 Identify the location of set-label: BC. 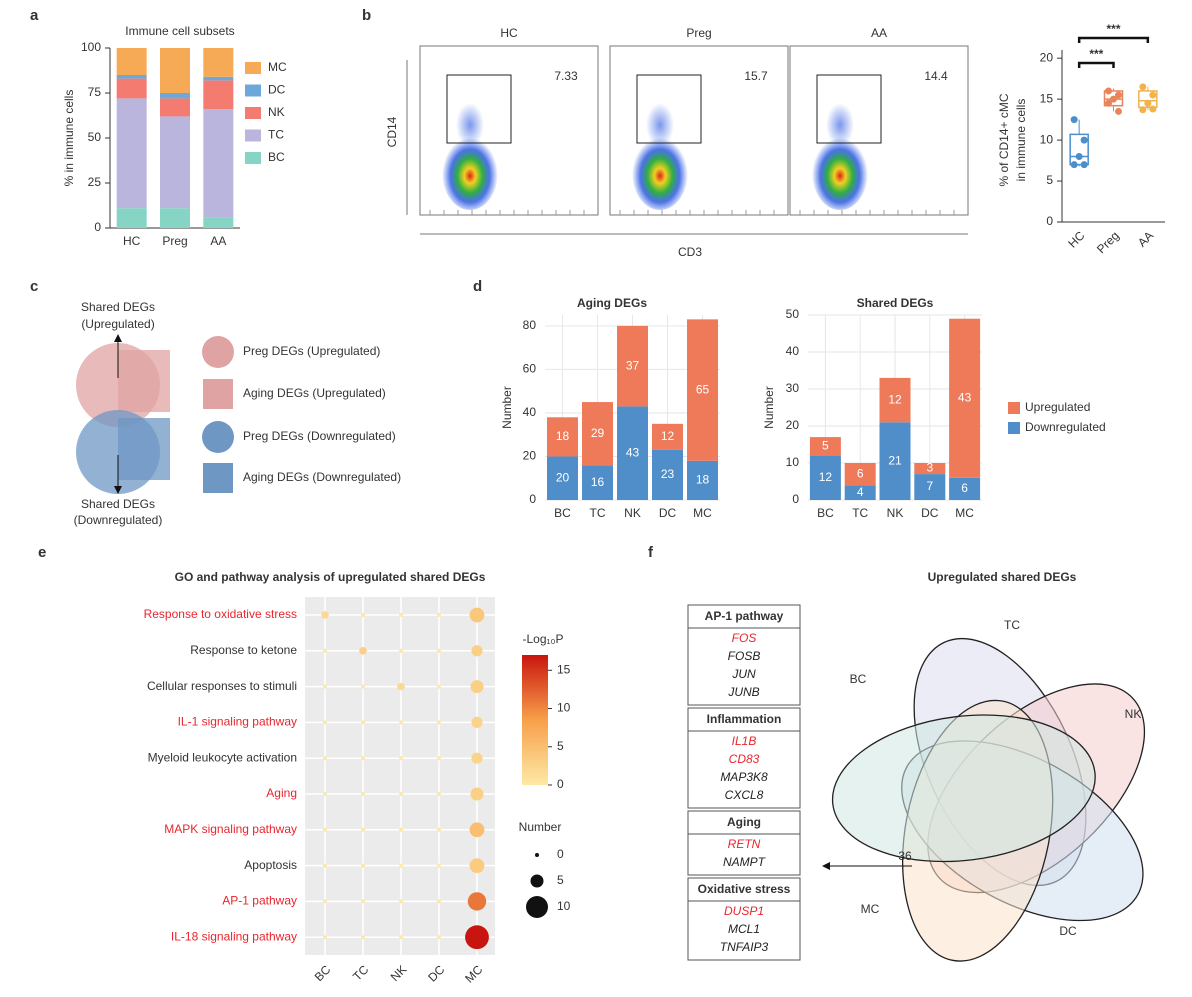
(858, 679).